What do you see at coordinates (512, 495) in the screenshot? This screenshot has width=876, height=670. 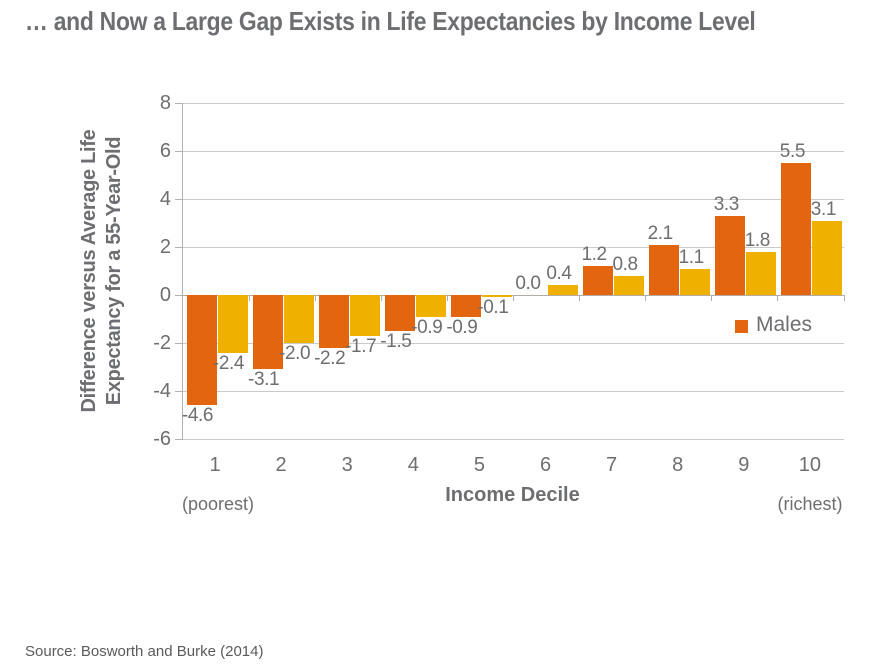 I see `x-axis-title: Income Decile` at bounding box center [512, 495].